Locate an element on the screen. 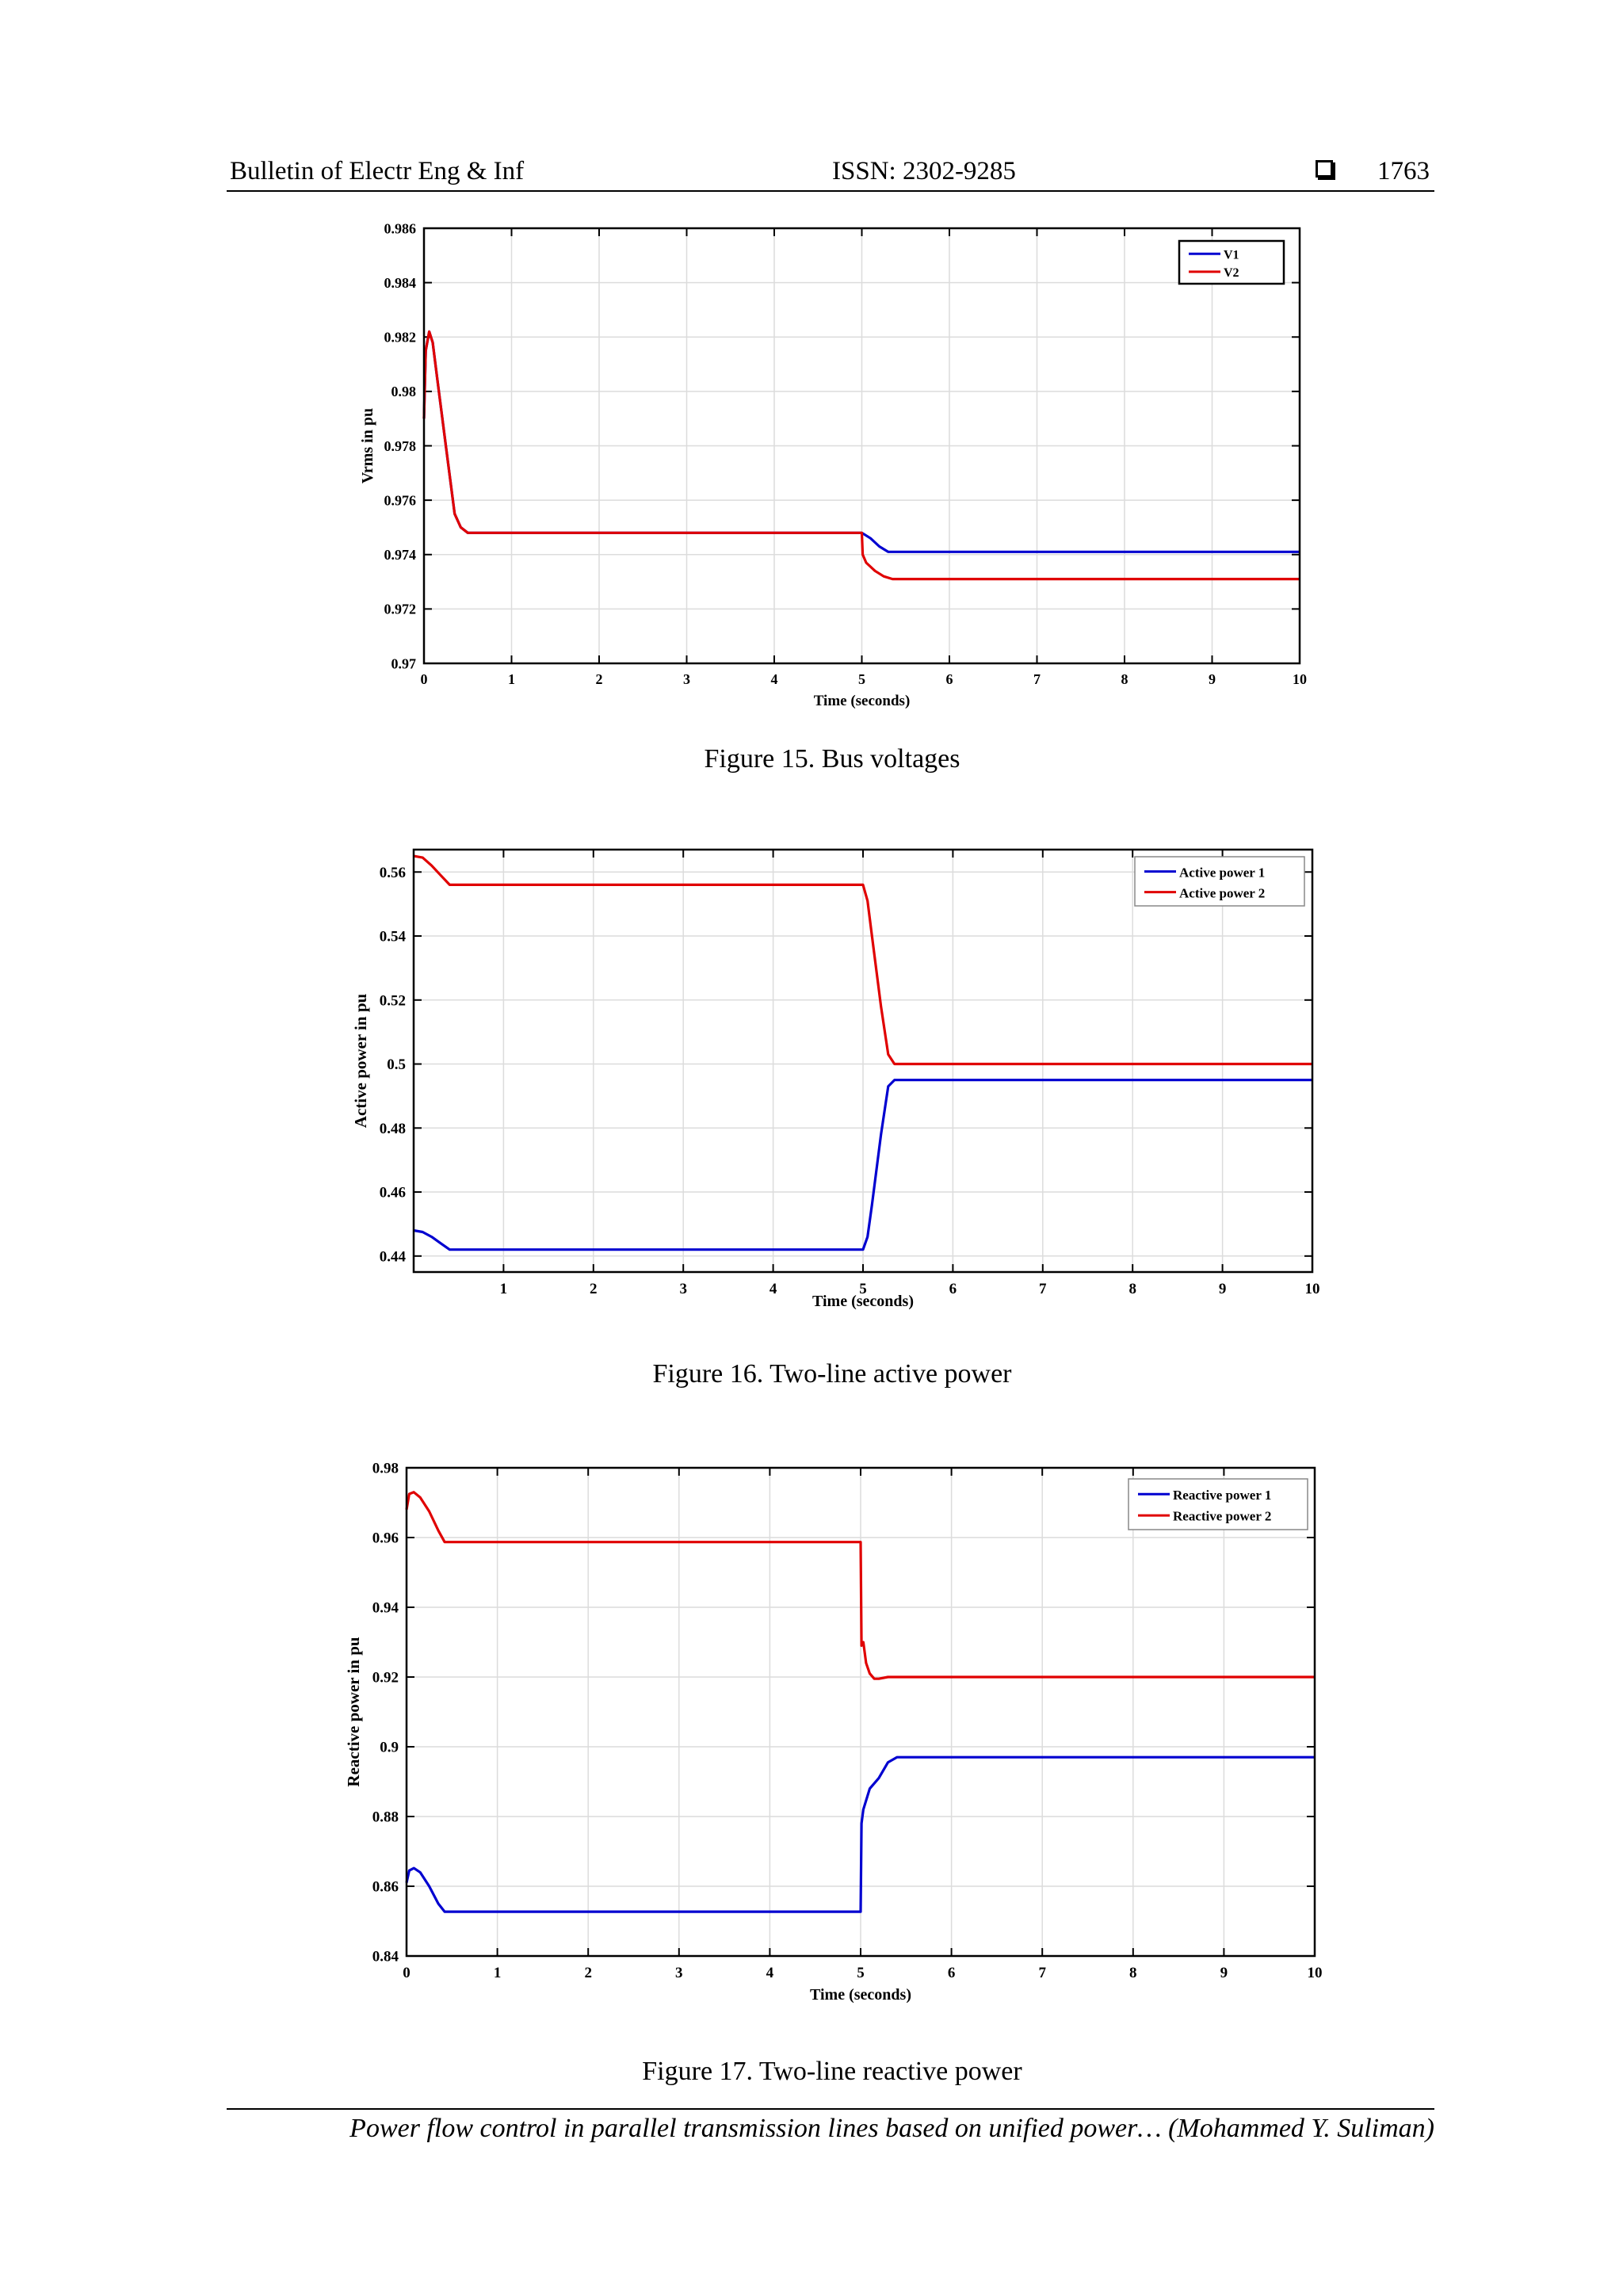 This screenshot has width=1623, height=2296. y-tick-label: 0.9 is located at coordinates (390, 1748).